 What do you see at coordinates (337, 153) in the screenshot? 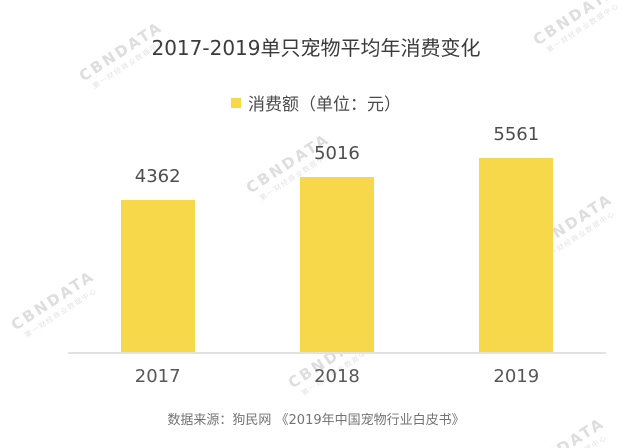
I see `bar-value-label: 5016` at bounding box center [337, 153].